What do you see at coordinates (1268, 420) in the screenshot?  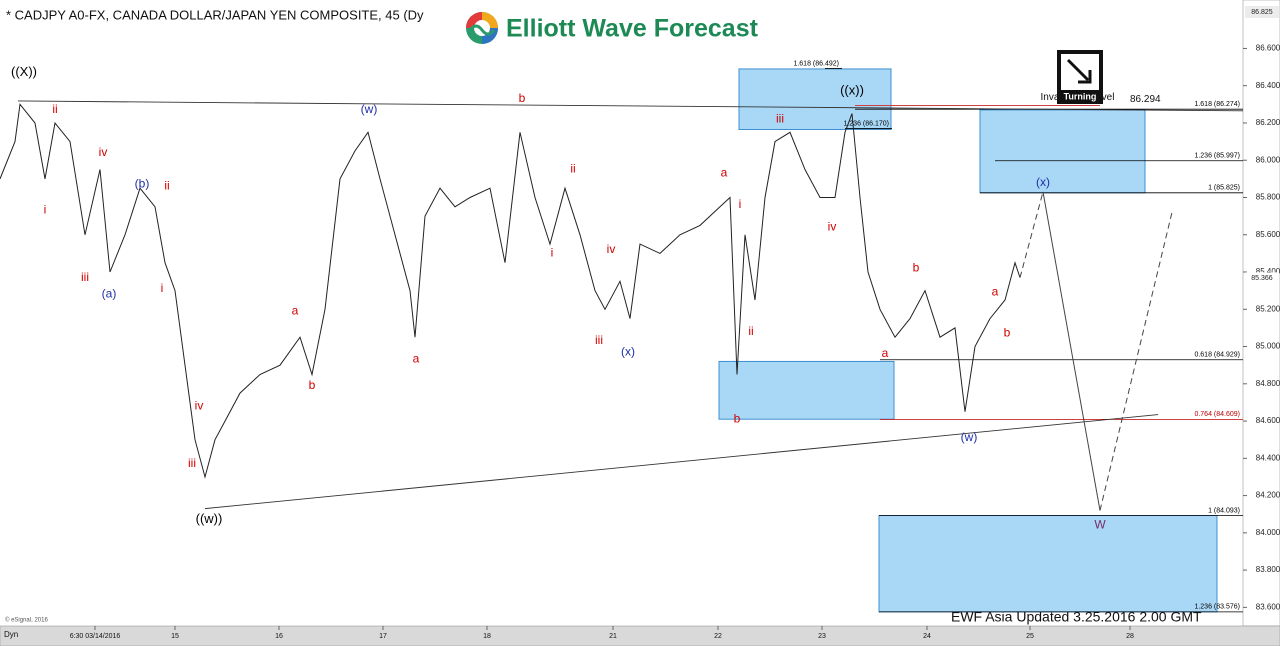 I see `y-tick-label: 84.600` at bounding box center [1268, 420].